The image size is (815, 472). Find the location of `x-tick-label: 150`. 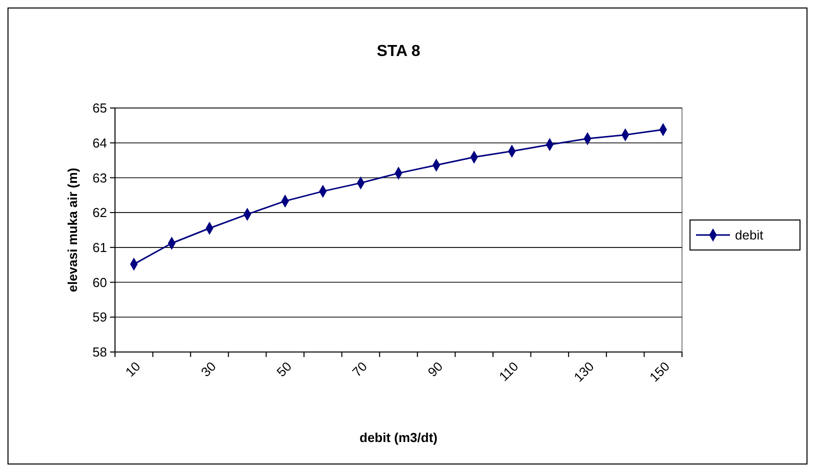

x-tick-label: 150 is located at coordinates (659, 371).